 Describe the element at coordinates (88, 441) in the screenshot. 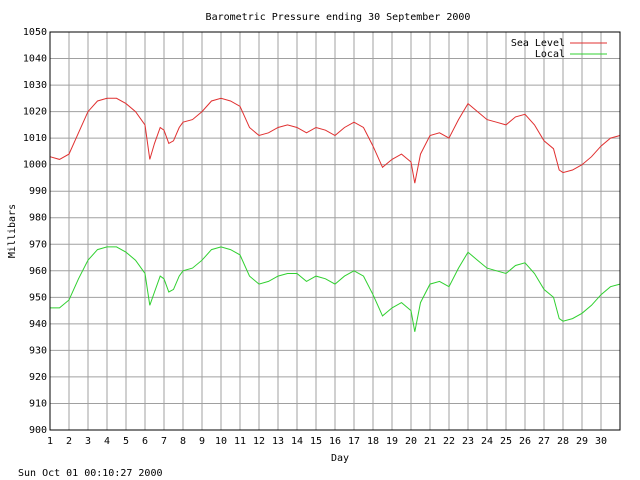

I see `x-tick-label: 3` at that location.